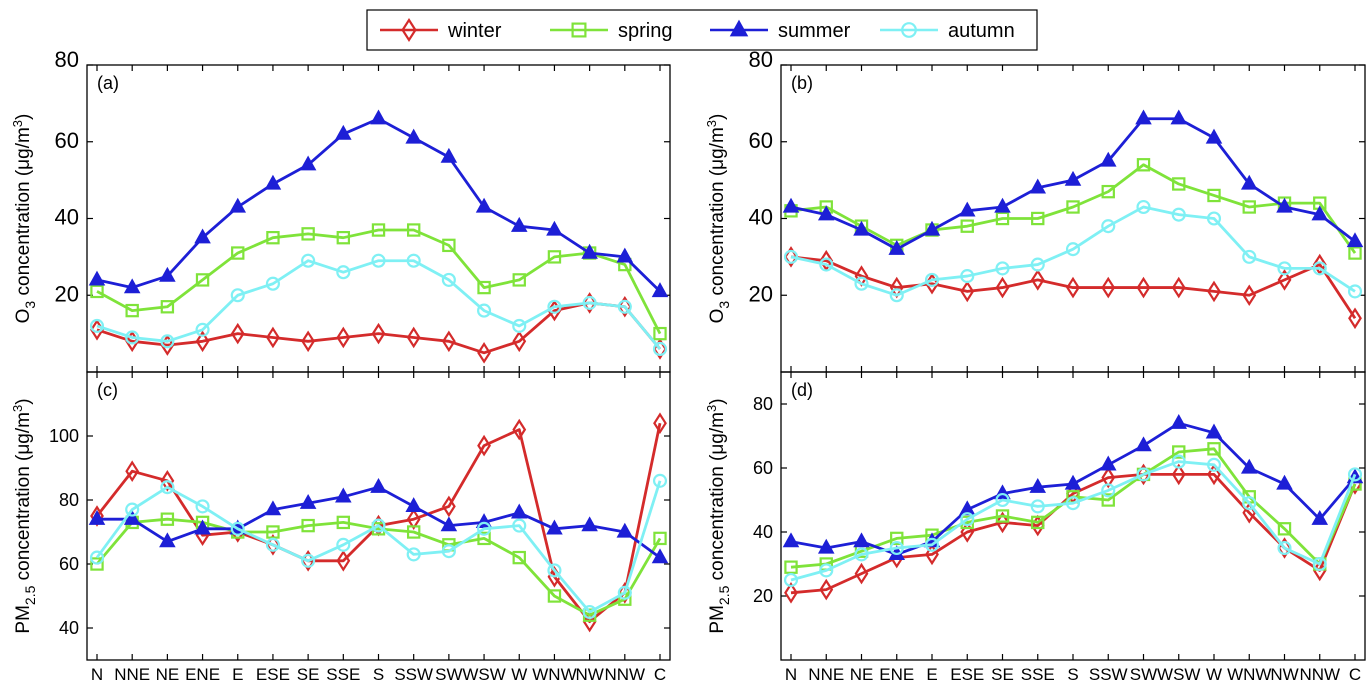  What do you see at coordinates (64, 436) in the screenshot?
I see `y-tick-label: 100` at bounding box center [64, 436].